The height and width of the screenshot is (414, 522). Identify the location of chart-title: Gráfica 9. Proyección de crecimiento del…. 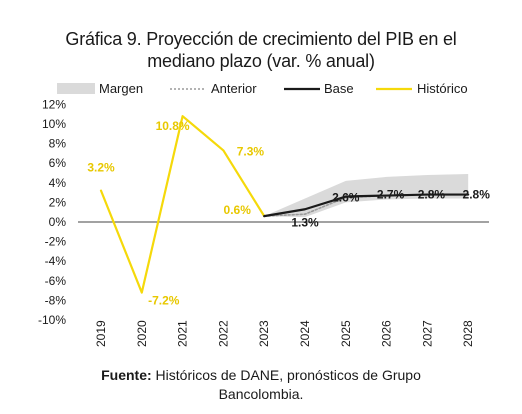
(261, 50).